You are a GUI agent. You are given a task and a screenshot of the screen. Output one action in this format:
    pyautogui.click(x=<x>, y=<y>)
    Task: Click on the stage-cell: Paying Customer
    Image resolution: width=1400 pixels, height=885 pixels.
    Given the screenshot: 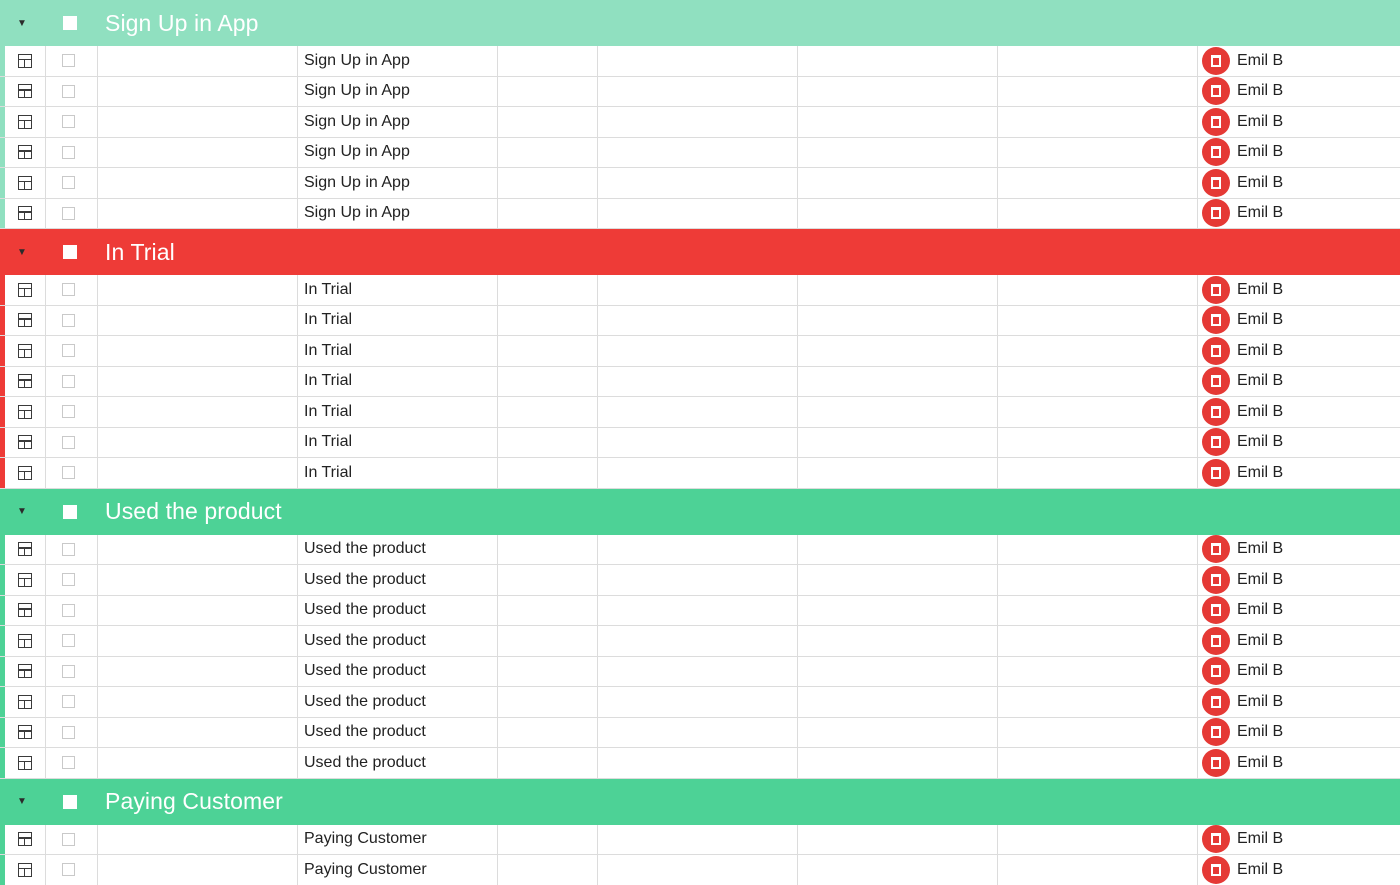 What is the action you would take?
    pyautogui.click(x=398, y=870)
    